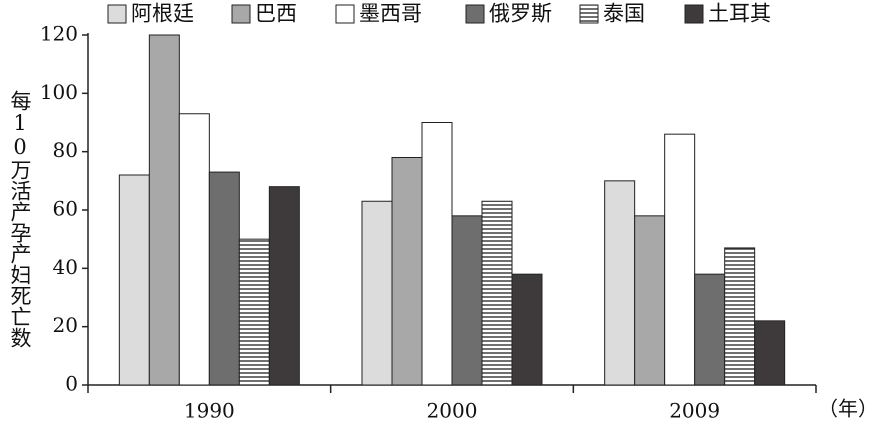 The width and height of the screenshot is (871, 425). What do you see at coordinates (71, 384) in the screenshot?
I see `y-tick-label: 0` at bounding box center [71, 384].